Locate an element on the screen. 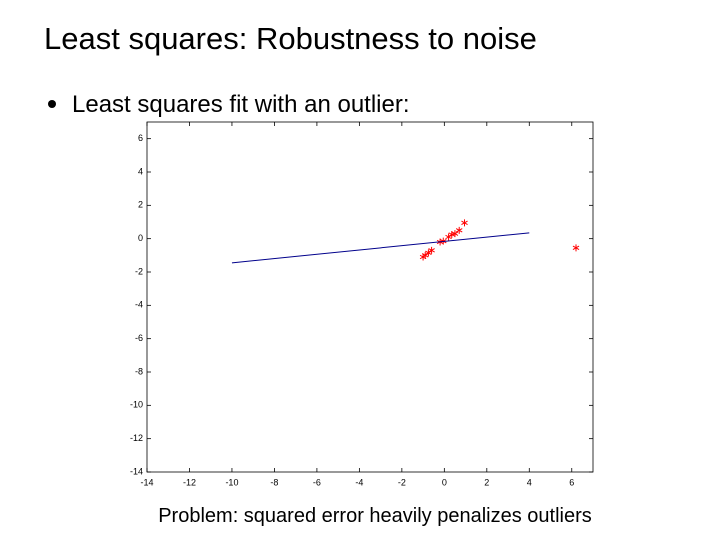 The image size is (720, 540). fit-line is located at coordinates (380, 248).